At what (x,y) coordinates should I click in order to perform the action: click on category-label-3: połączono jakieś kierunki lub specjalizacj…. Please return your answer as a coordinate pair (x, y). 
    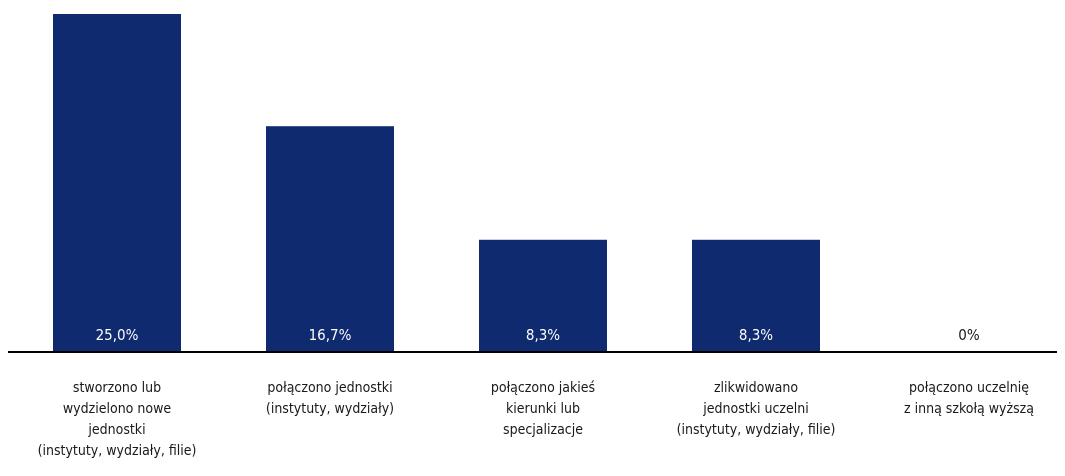
    Looking at the image, I should click on (543, 409).